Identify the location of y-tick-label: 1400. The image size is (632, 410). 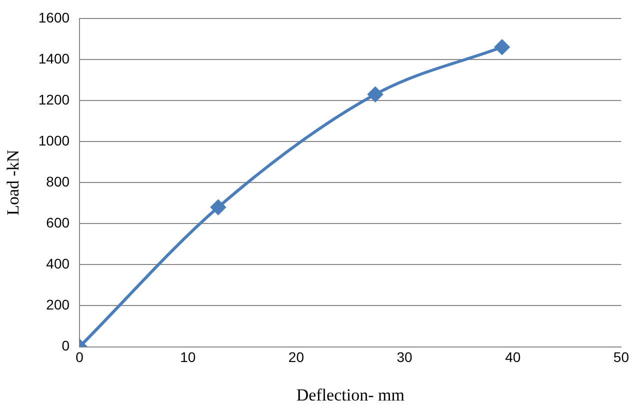
(54, 58).